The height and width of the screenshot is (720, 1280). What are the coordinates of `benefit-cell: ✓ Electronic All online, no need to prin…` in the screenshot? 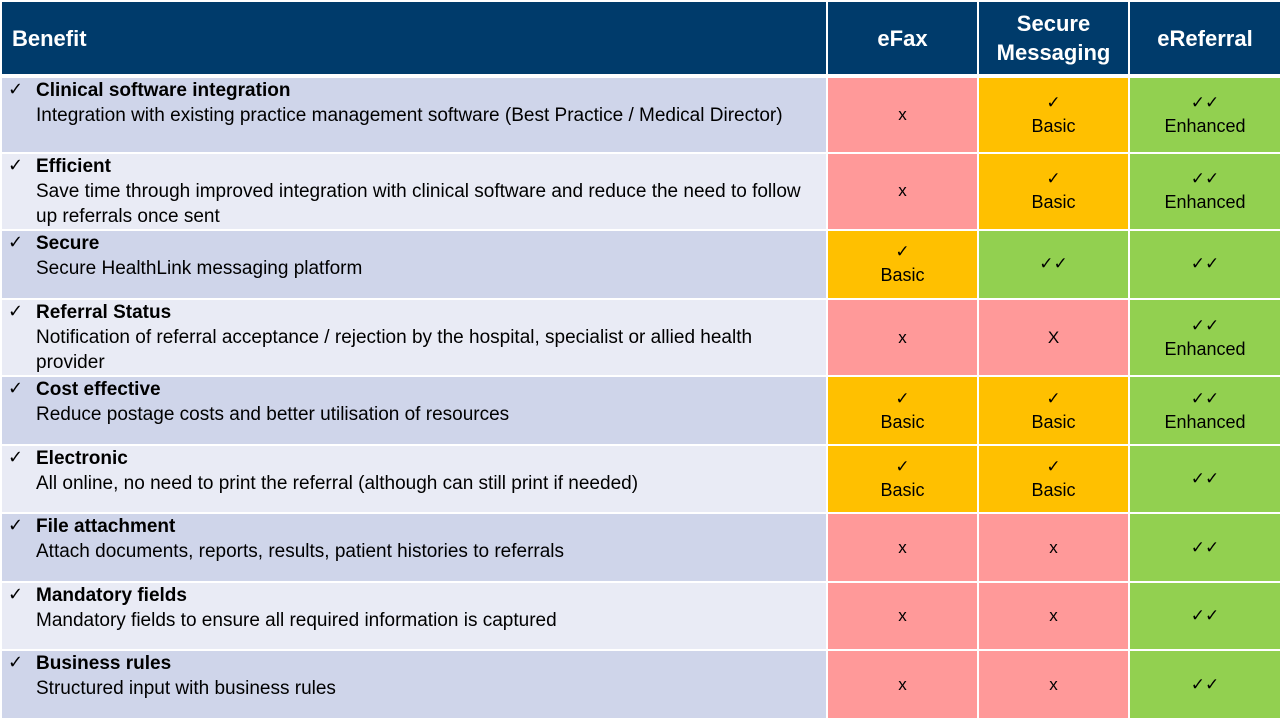 It's located at (414, 479).